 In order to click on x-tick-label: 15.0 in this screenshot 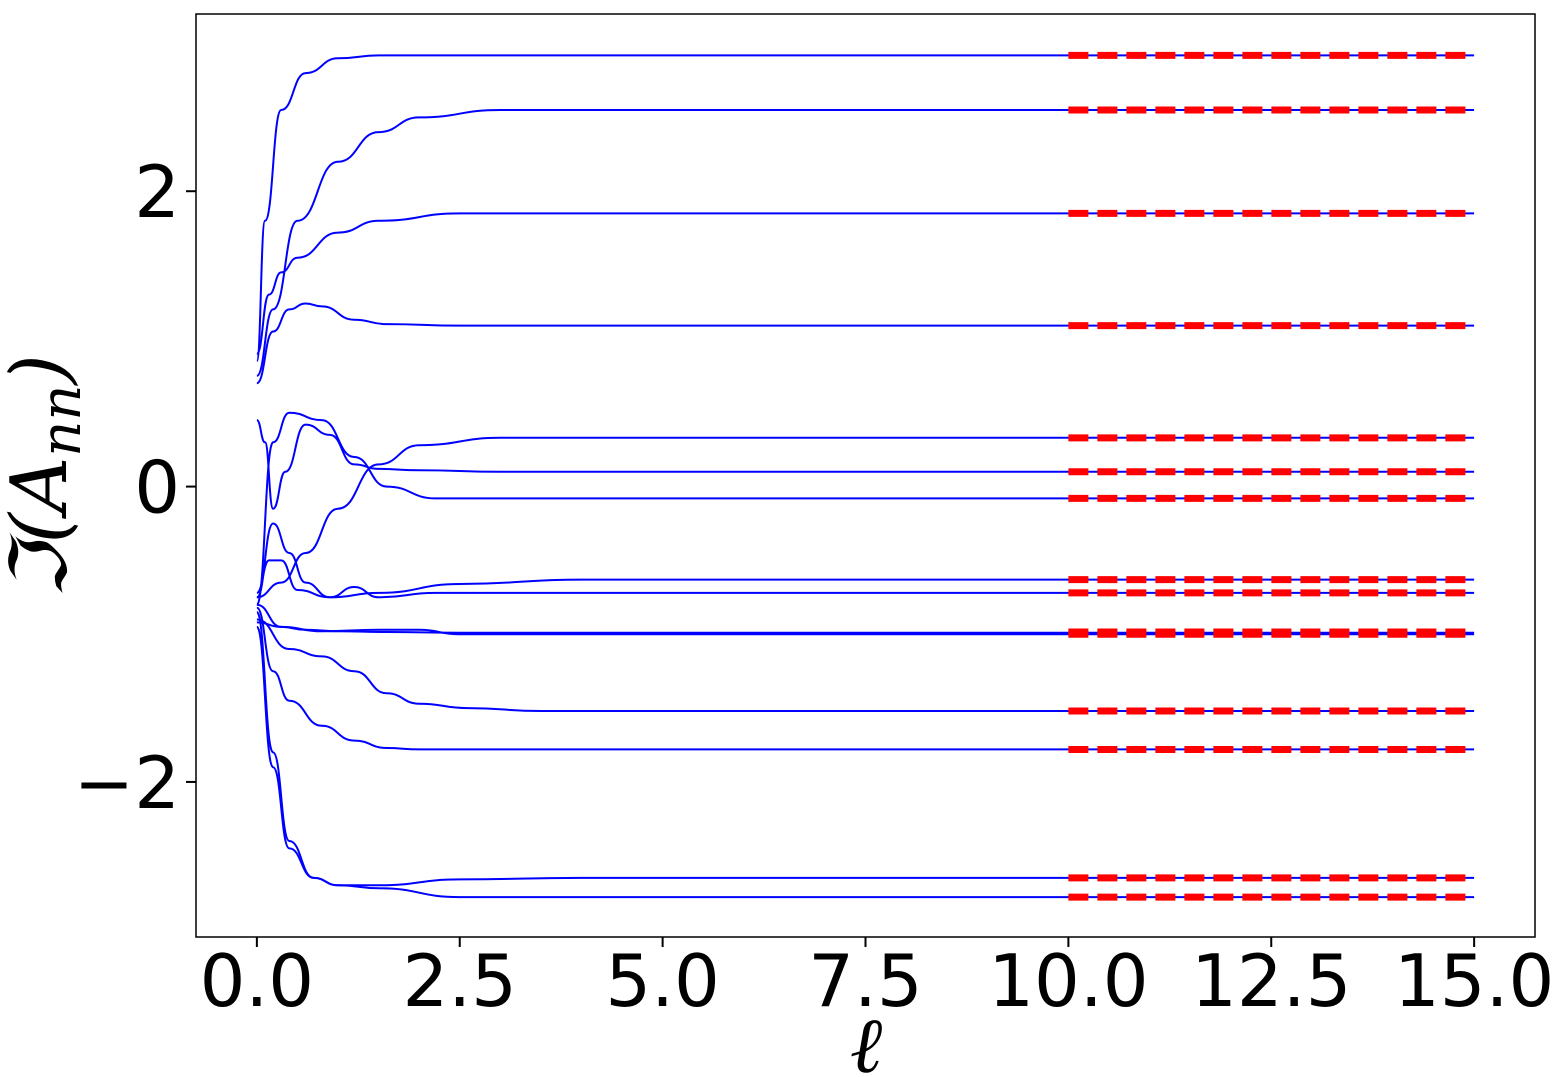, I will do `click(1474, 981)`.